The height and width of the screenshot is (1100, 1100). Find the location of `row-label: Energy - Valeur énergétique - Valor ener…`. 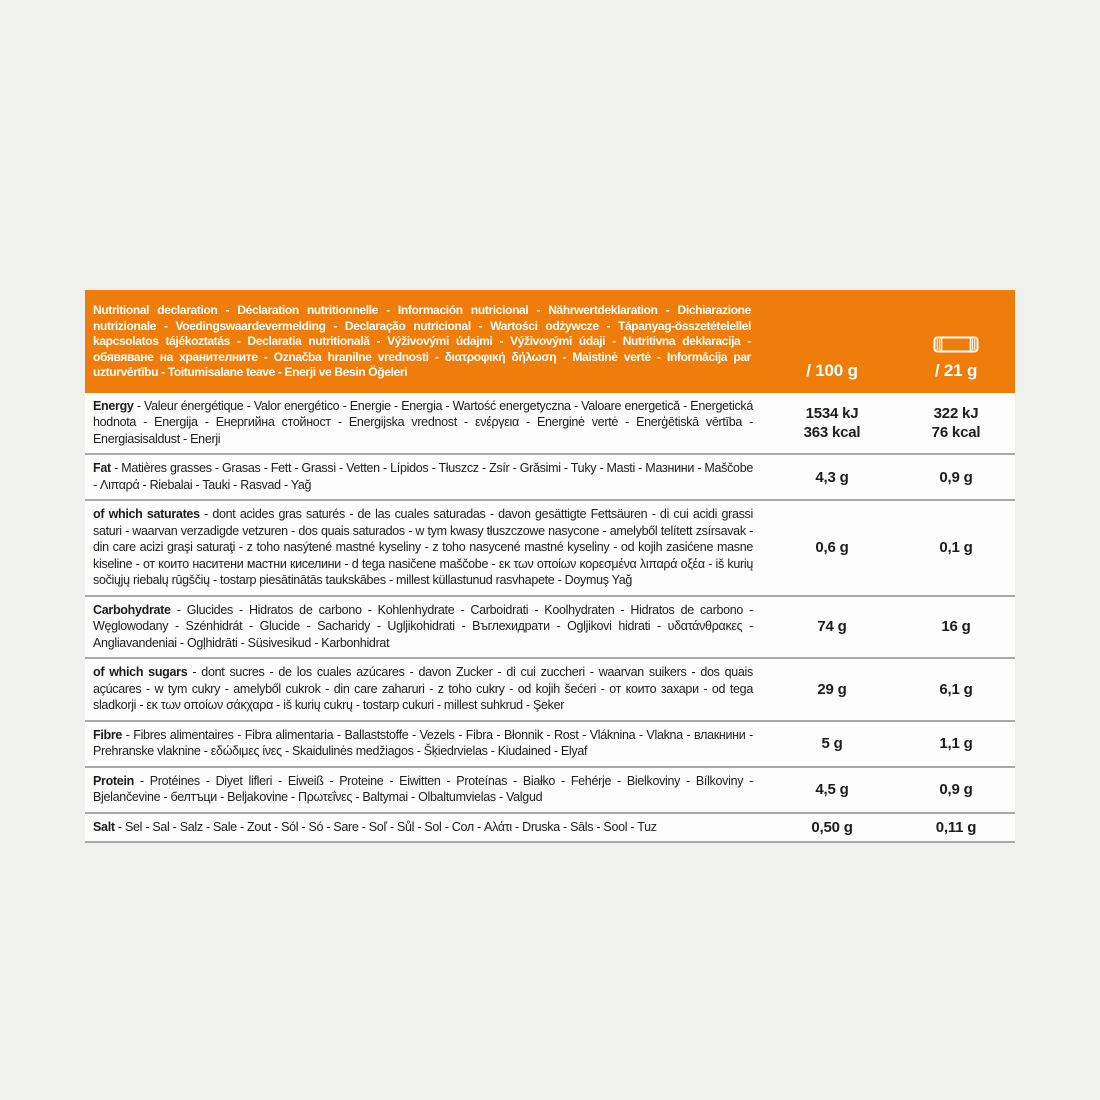

row-label: Energy - Valeur énergétique - Valor ener… is located at coordinates (426, 423).